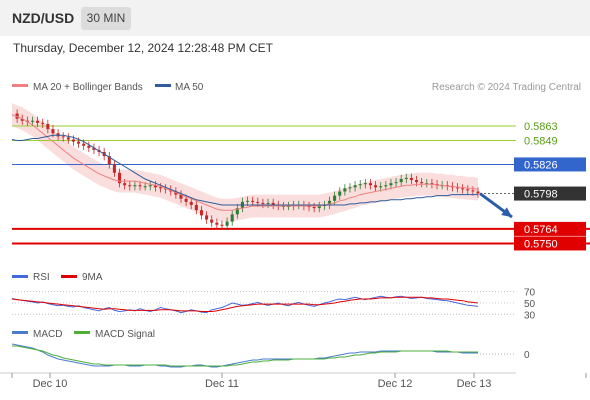 This screenshot has height=400, width=590. I want to click on rsi-line, so click(245, 304).